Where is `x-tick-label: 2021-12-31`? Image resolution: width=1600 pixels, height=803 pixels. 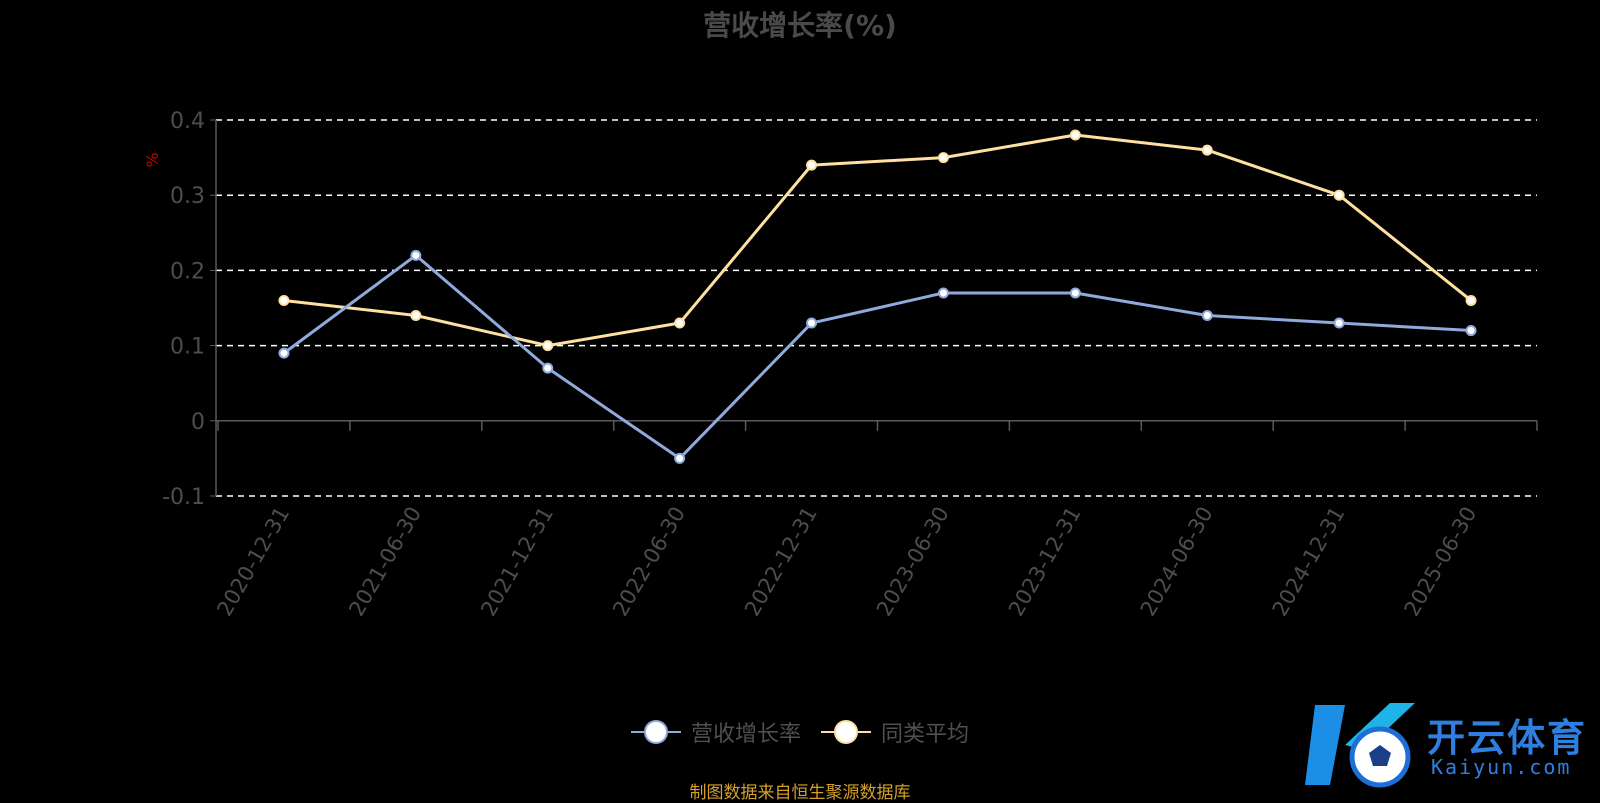
x-tick-label: 2021-12-31 is located at coordinates (517, 562).